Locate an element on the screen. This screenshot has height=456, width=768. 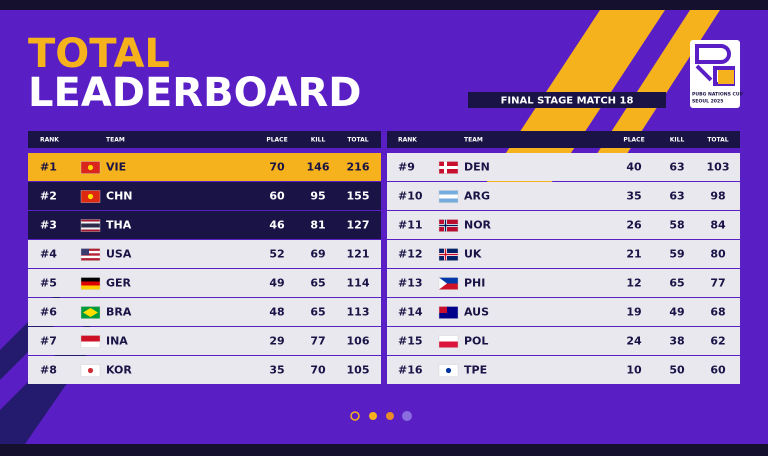
place: 60 is located at coordinates (277, 196).